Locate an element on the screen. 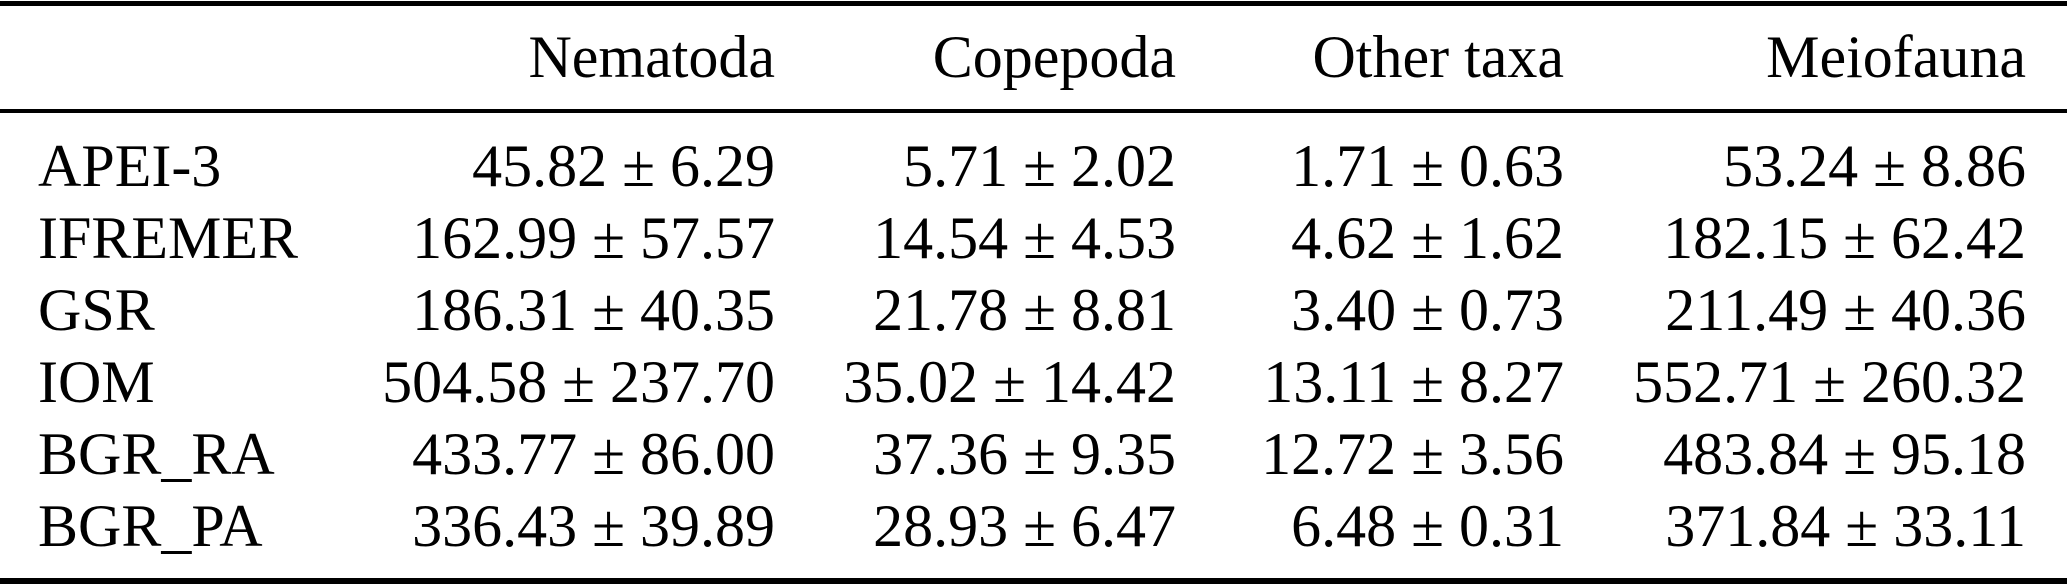 The width and height of the screenshot is (2067, 586). row-label: IOM is located at coordinates (96, 381).